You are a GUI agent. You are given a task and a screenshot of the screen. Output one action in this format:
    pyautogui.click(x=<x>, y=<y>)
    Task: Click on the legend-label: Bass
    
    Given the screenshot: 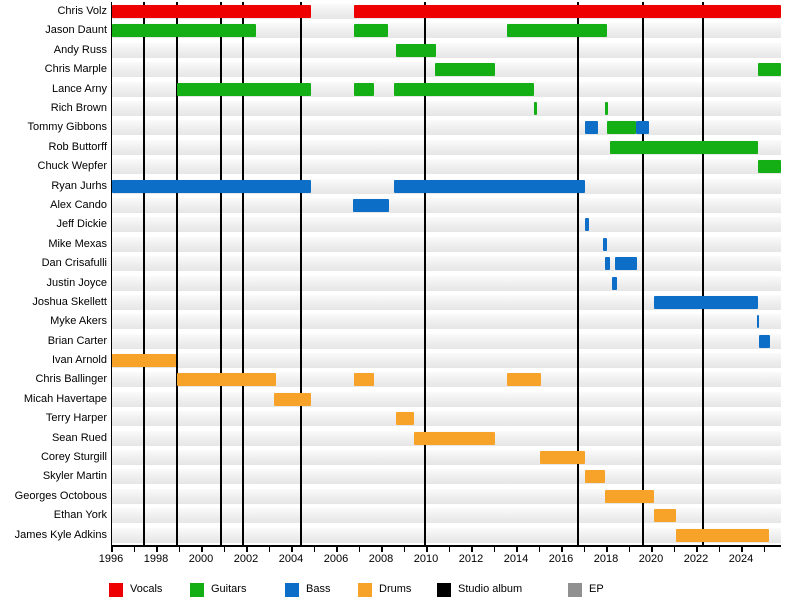 What is the action you would take?
    pyautogui.click(x=318, y=589)
    